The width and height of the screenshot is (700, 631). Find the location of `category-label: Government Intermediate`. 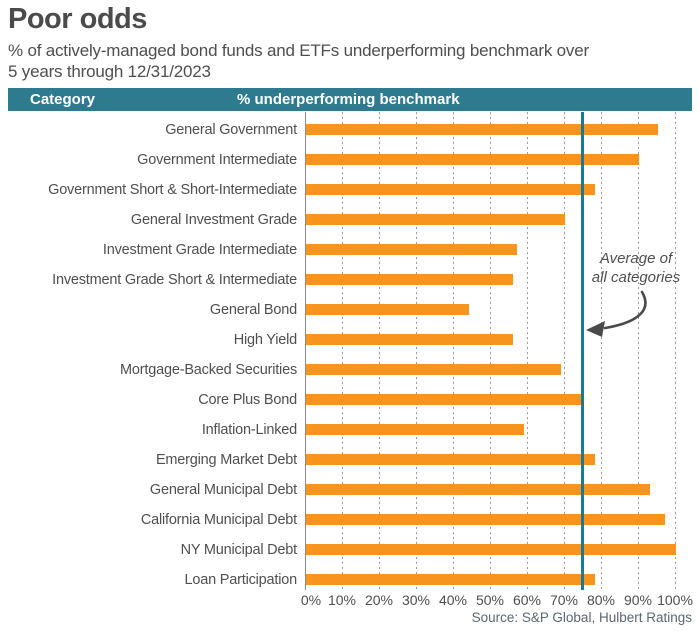

category-label: Government Intermediate is located at coordinates (217, 160).